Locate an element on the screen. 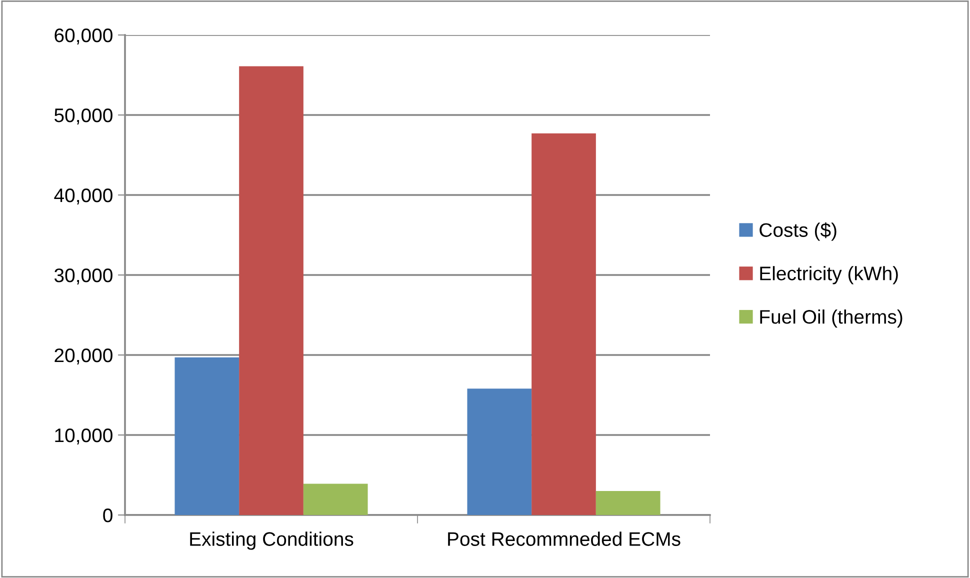 The height and width of the screenshot is (578, 970). legend-label: Fuel Oil (therms) is located at coordinates (831, 318).